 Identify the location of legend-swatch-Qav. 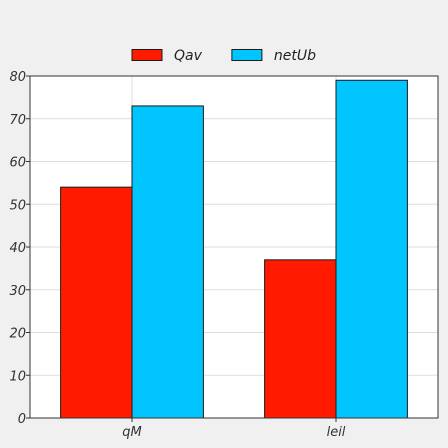
(147, 55).